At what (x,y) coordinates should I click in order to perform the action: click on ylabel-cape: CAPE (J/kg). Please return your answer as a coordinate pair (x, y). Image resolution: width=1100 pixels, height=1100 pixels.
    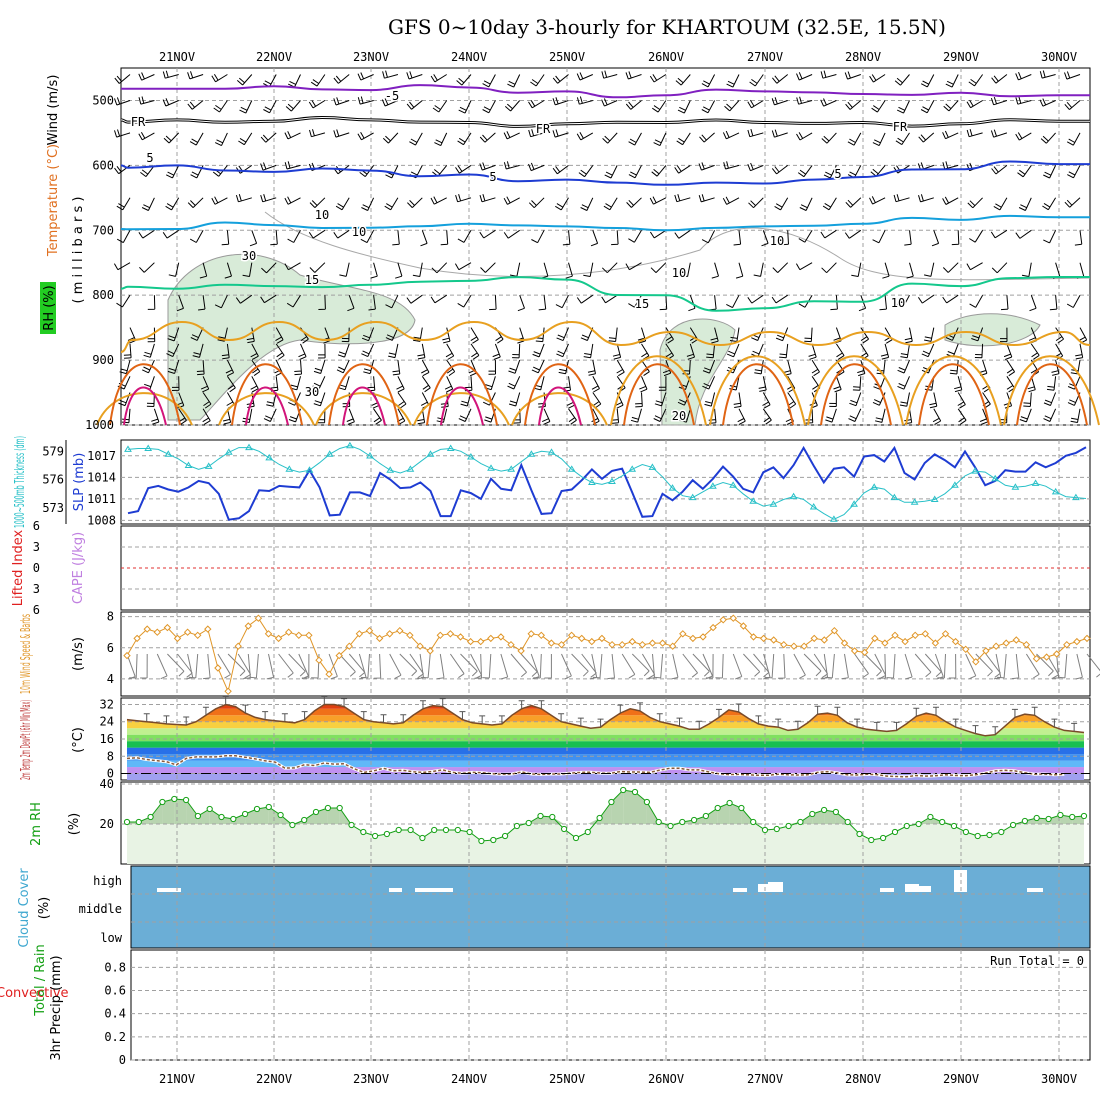
    Looking at the image, I should click on (78, 568).